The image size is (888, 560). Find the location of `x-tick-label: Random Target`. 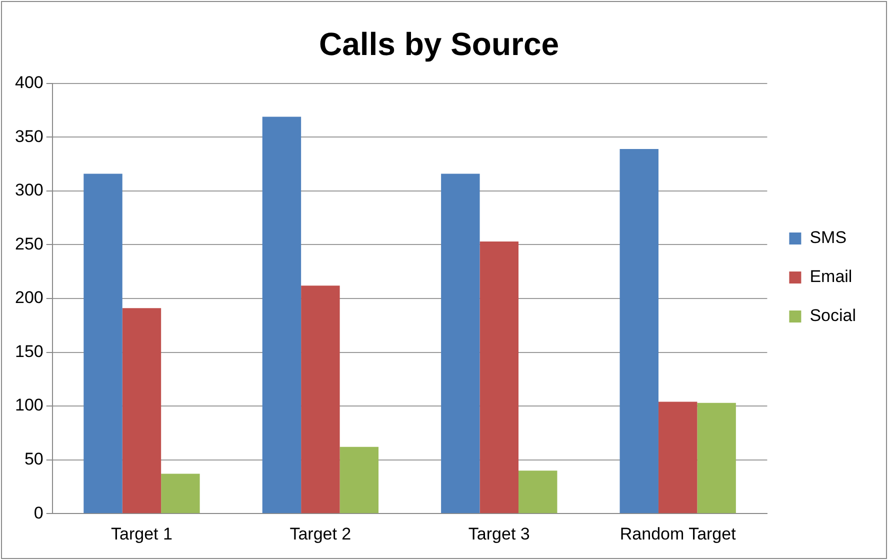

x-tick-label: Random Target is located at coordinates (678, 534).